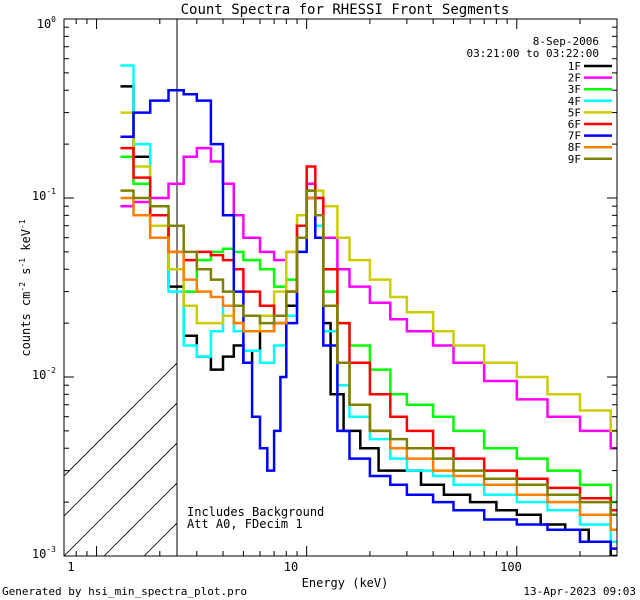 This screenshot has width=640, height=600. I want to click on x-tick-label-1: 1, so click(70, 567).